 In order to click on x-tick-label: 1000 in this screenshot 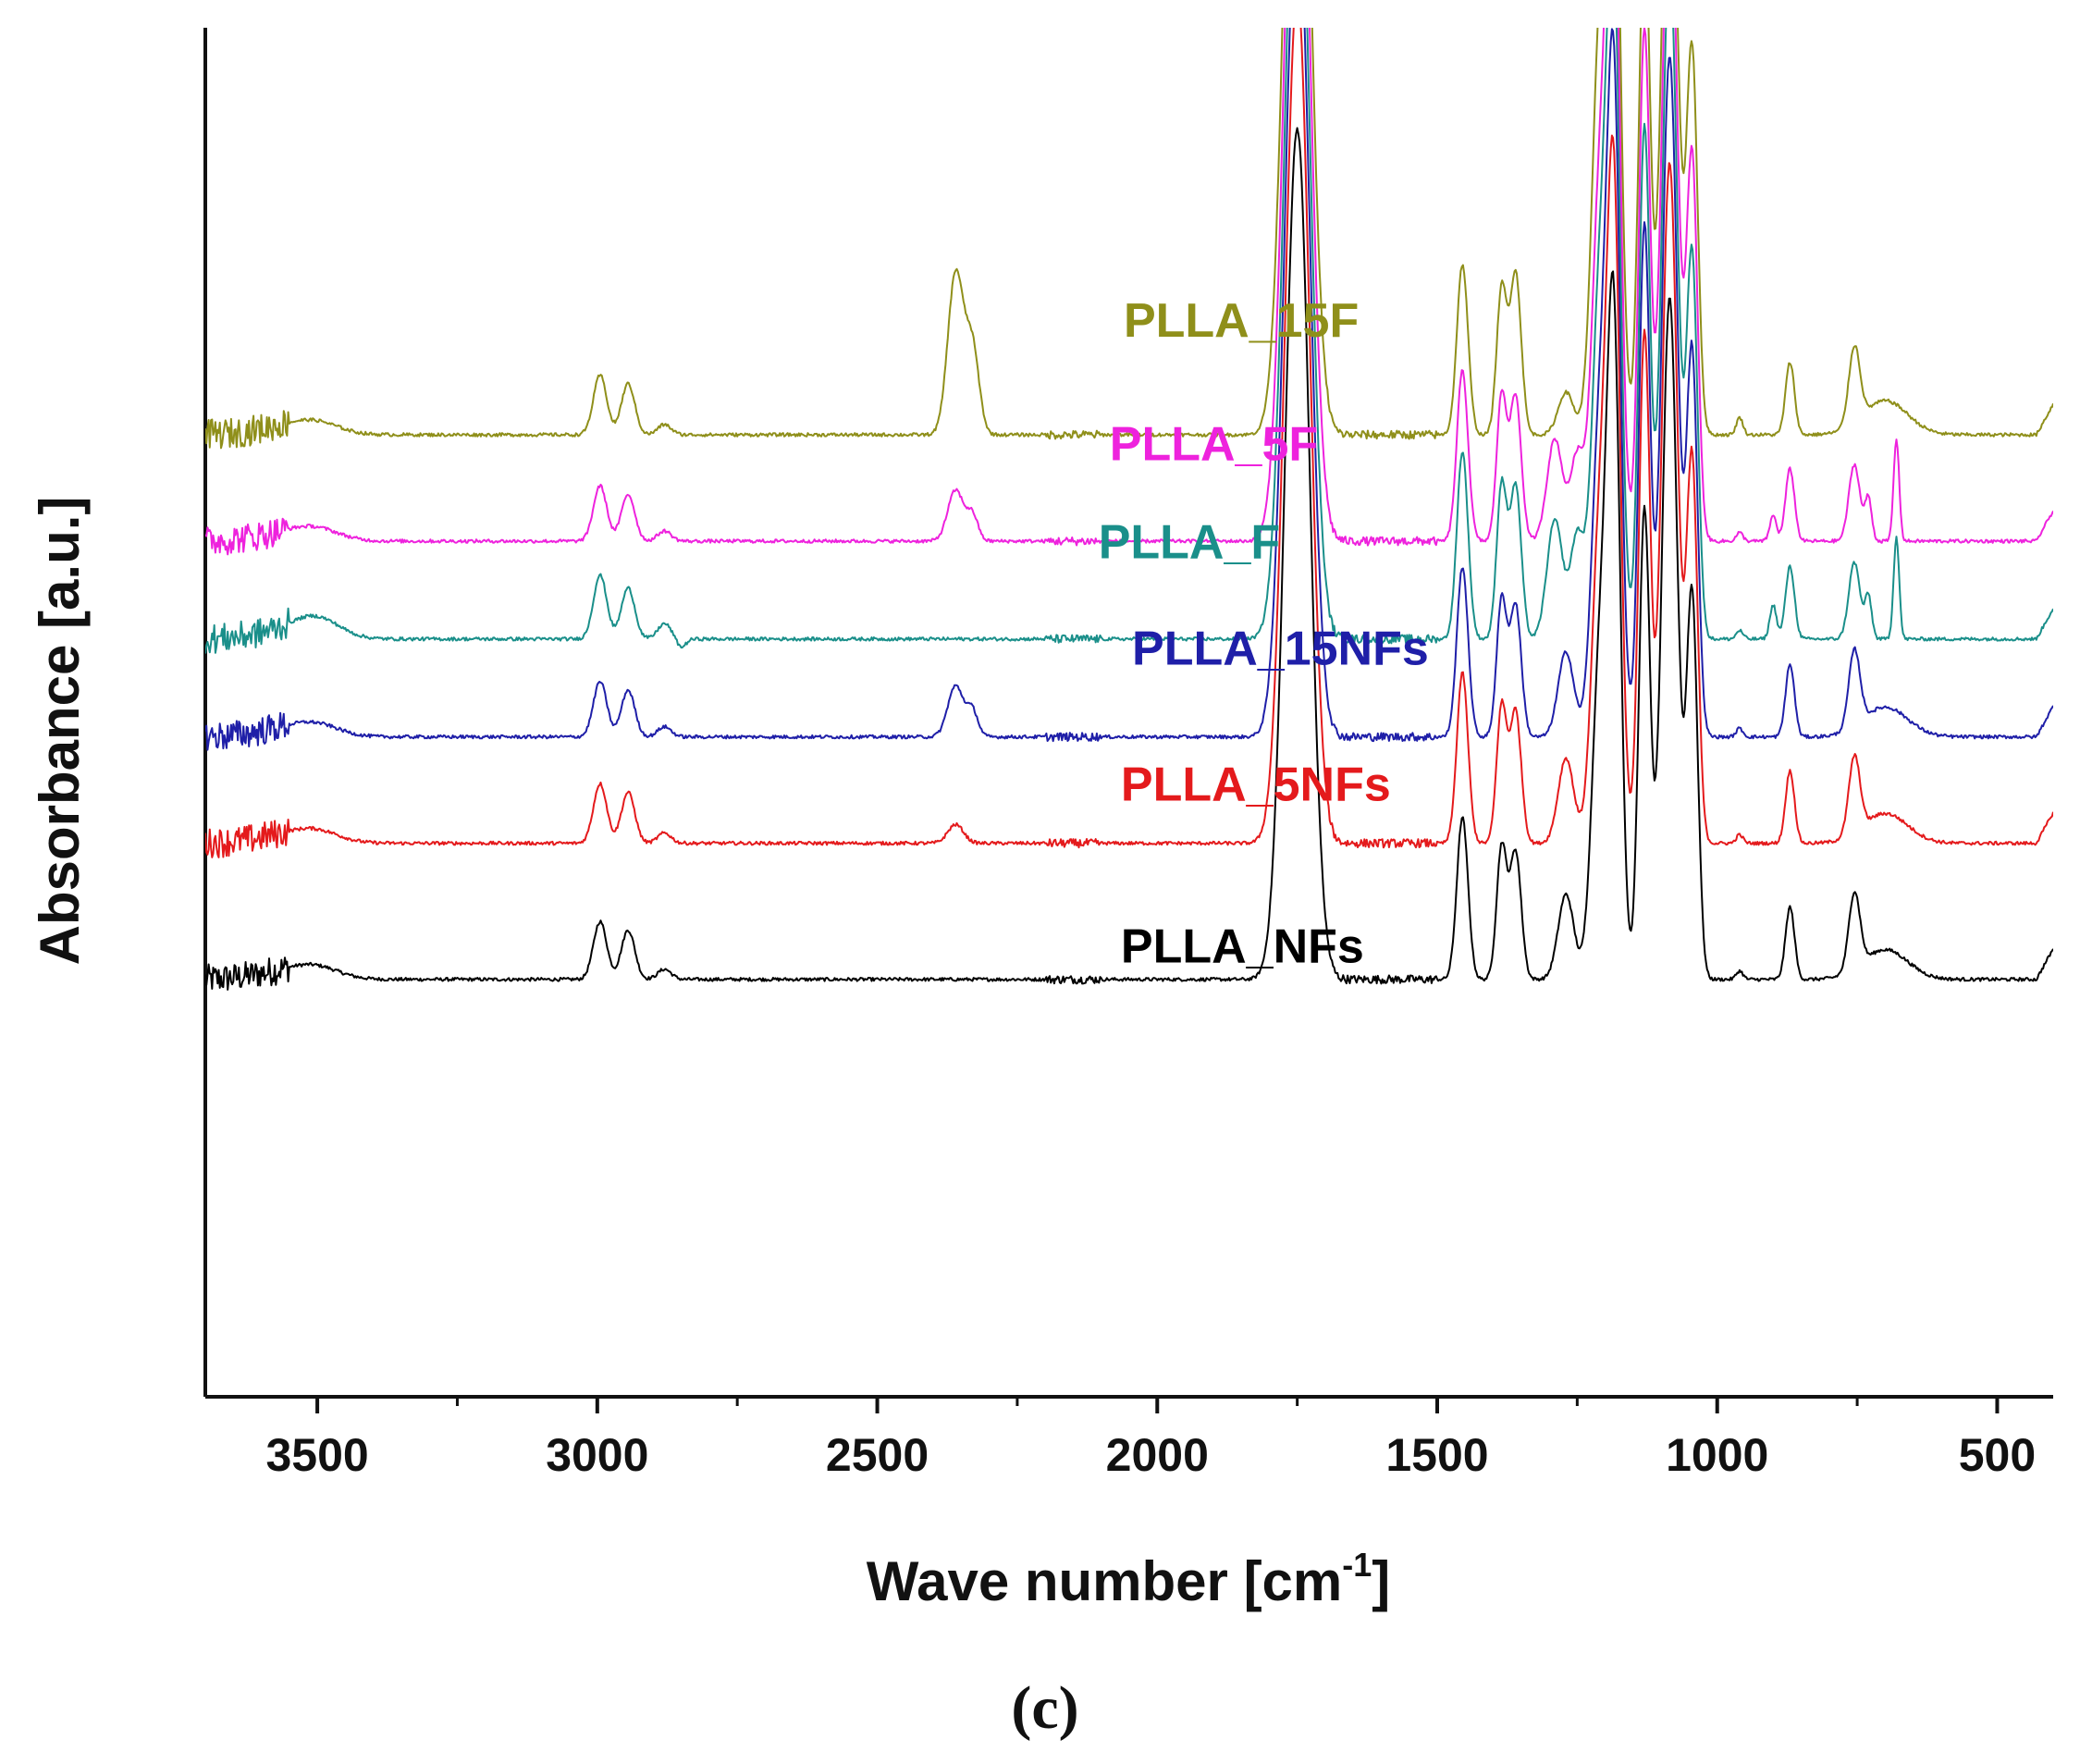, I will do `click(1717, 1455)`.